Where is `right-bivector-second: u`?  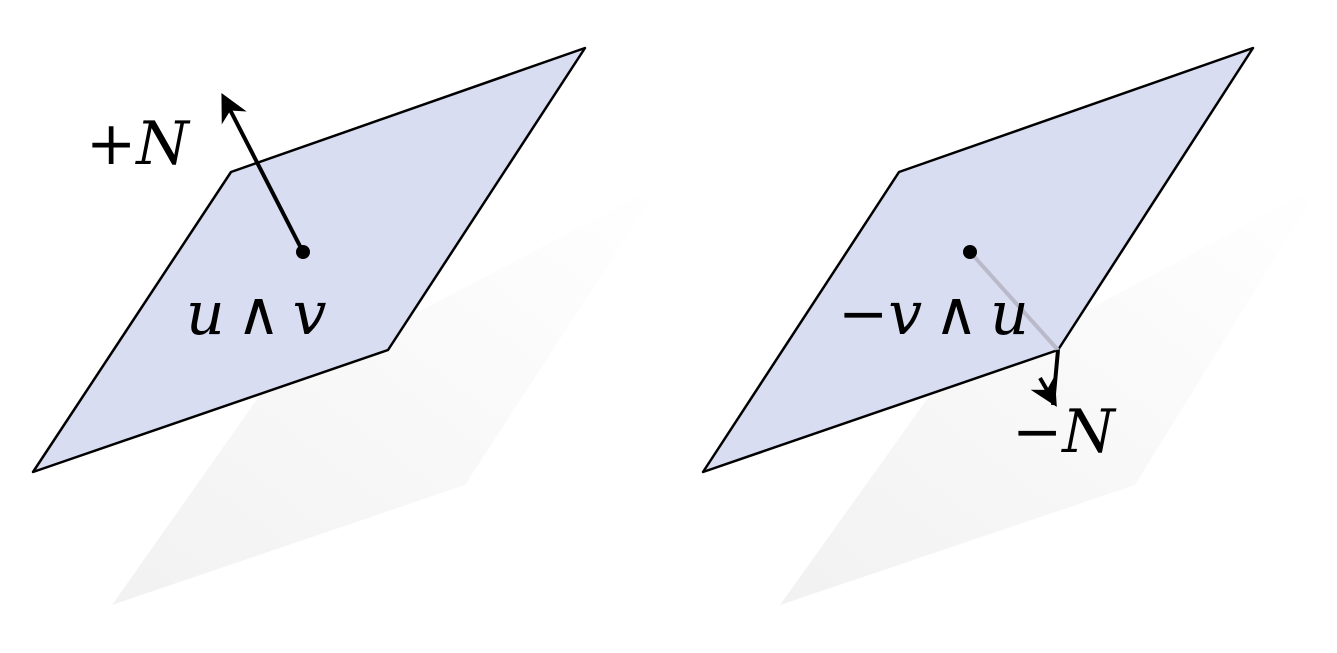
right-bivector-second: u is located at coordinates (1009, 314).